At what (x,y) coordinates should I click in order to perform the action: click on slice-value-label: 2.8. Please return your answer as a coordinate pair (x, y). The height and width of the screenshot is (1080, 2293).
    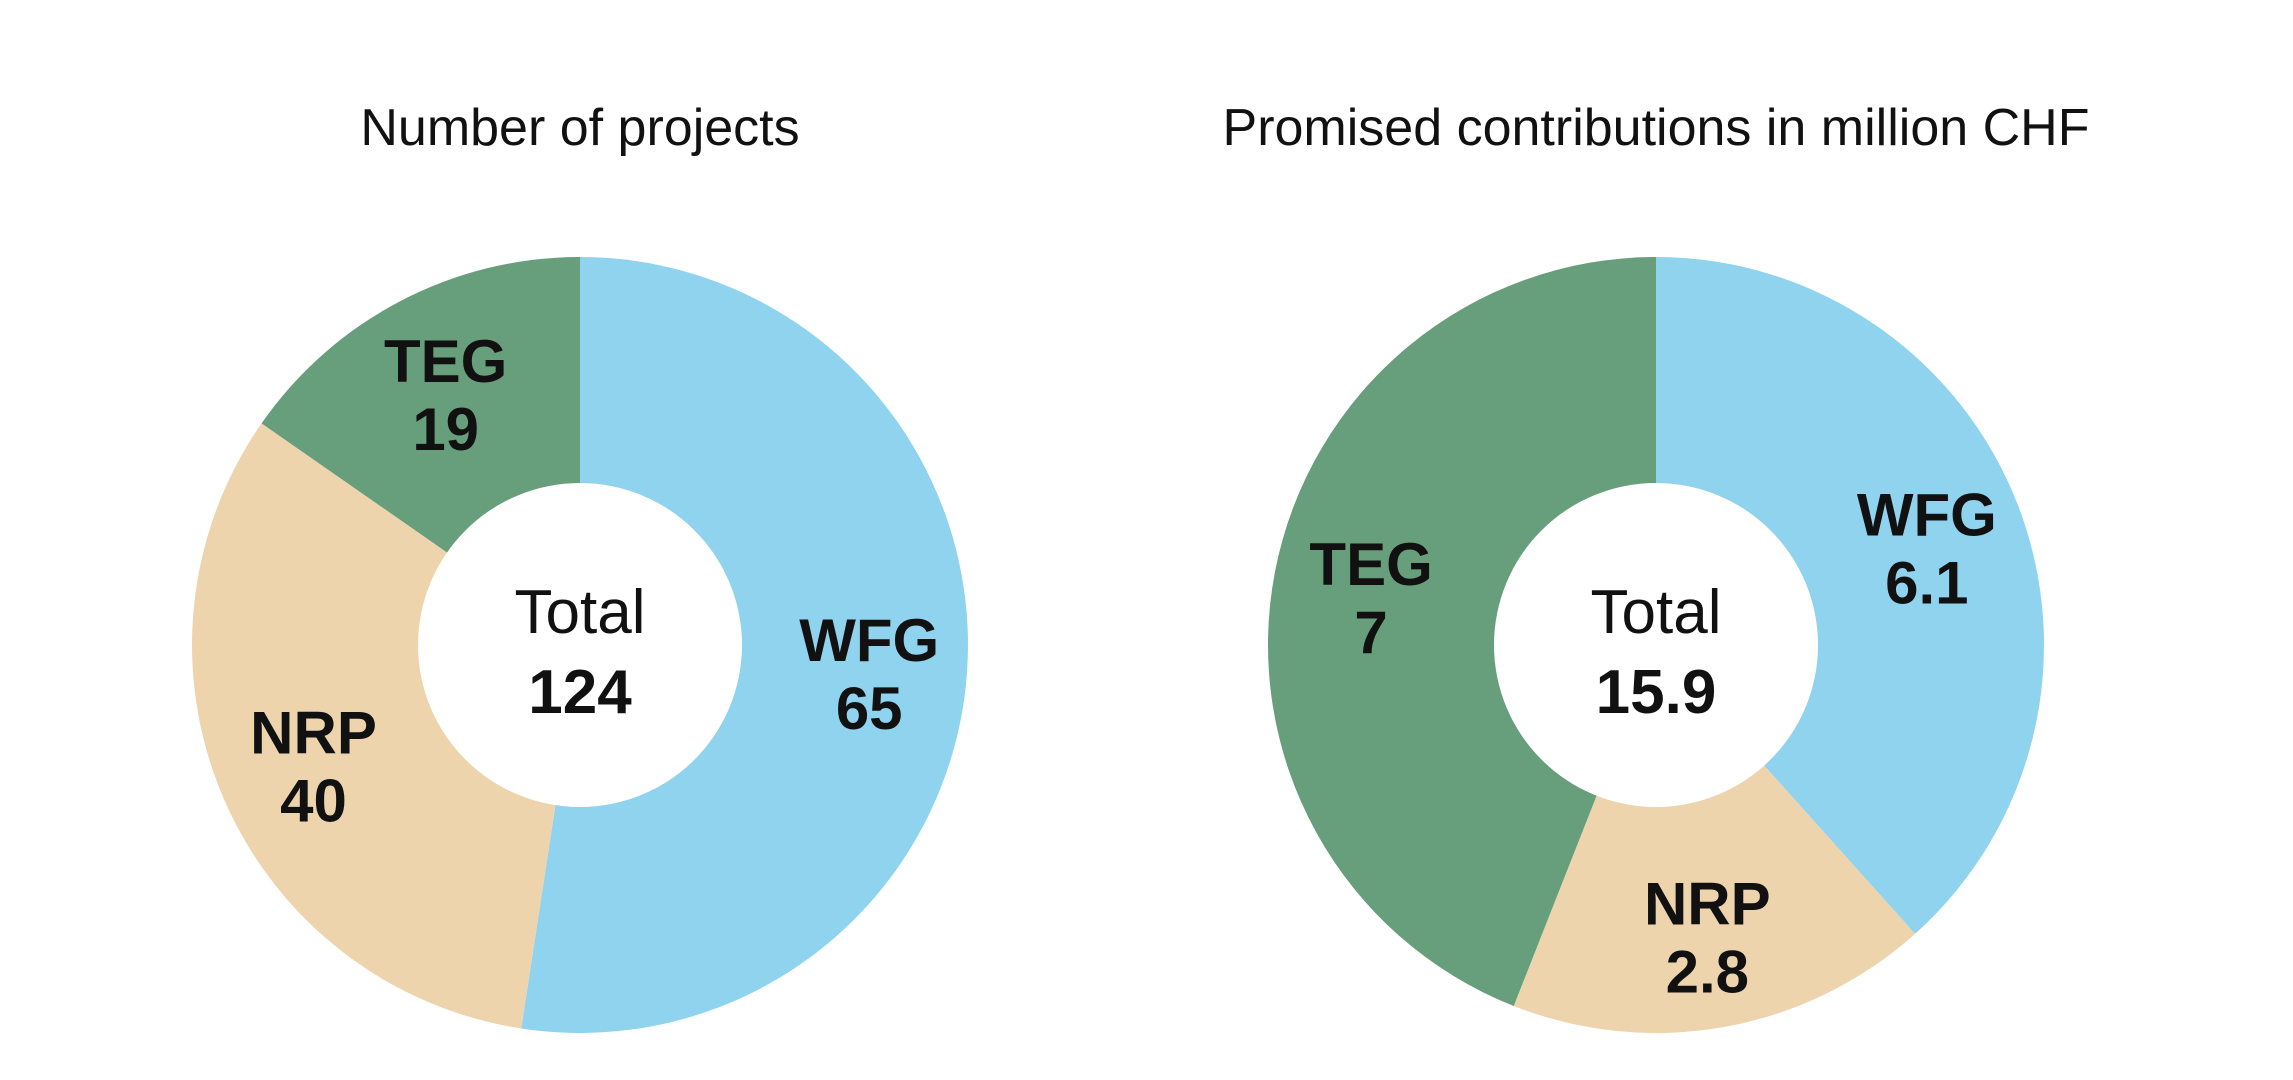
    Looking at the image, I should click on (1707, 971).